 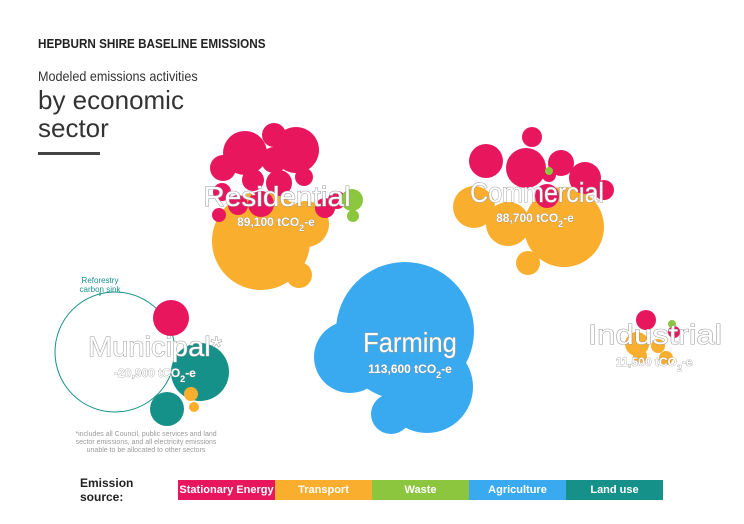 I want to click on carbon-sink-label: Reforestry carbon sink, so click(x=101, y=285).